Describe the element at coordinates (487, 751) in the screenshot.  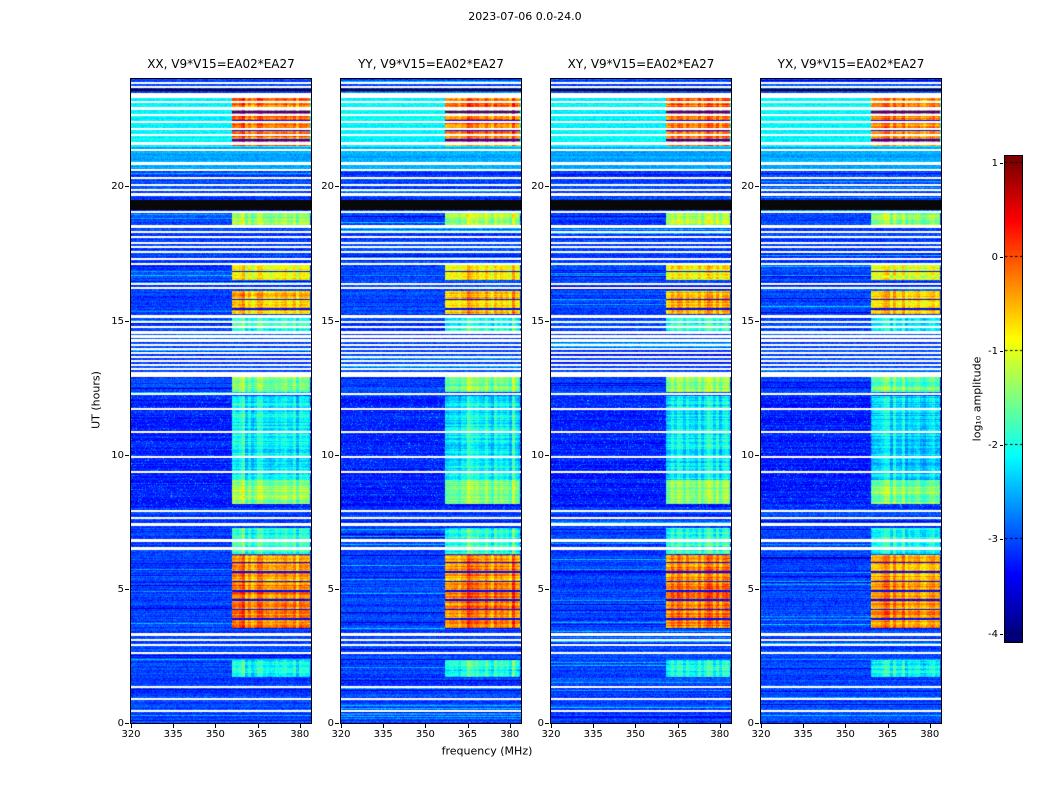
I see `x-axis-label: frequency (MHz)` at that location.